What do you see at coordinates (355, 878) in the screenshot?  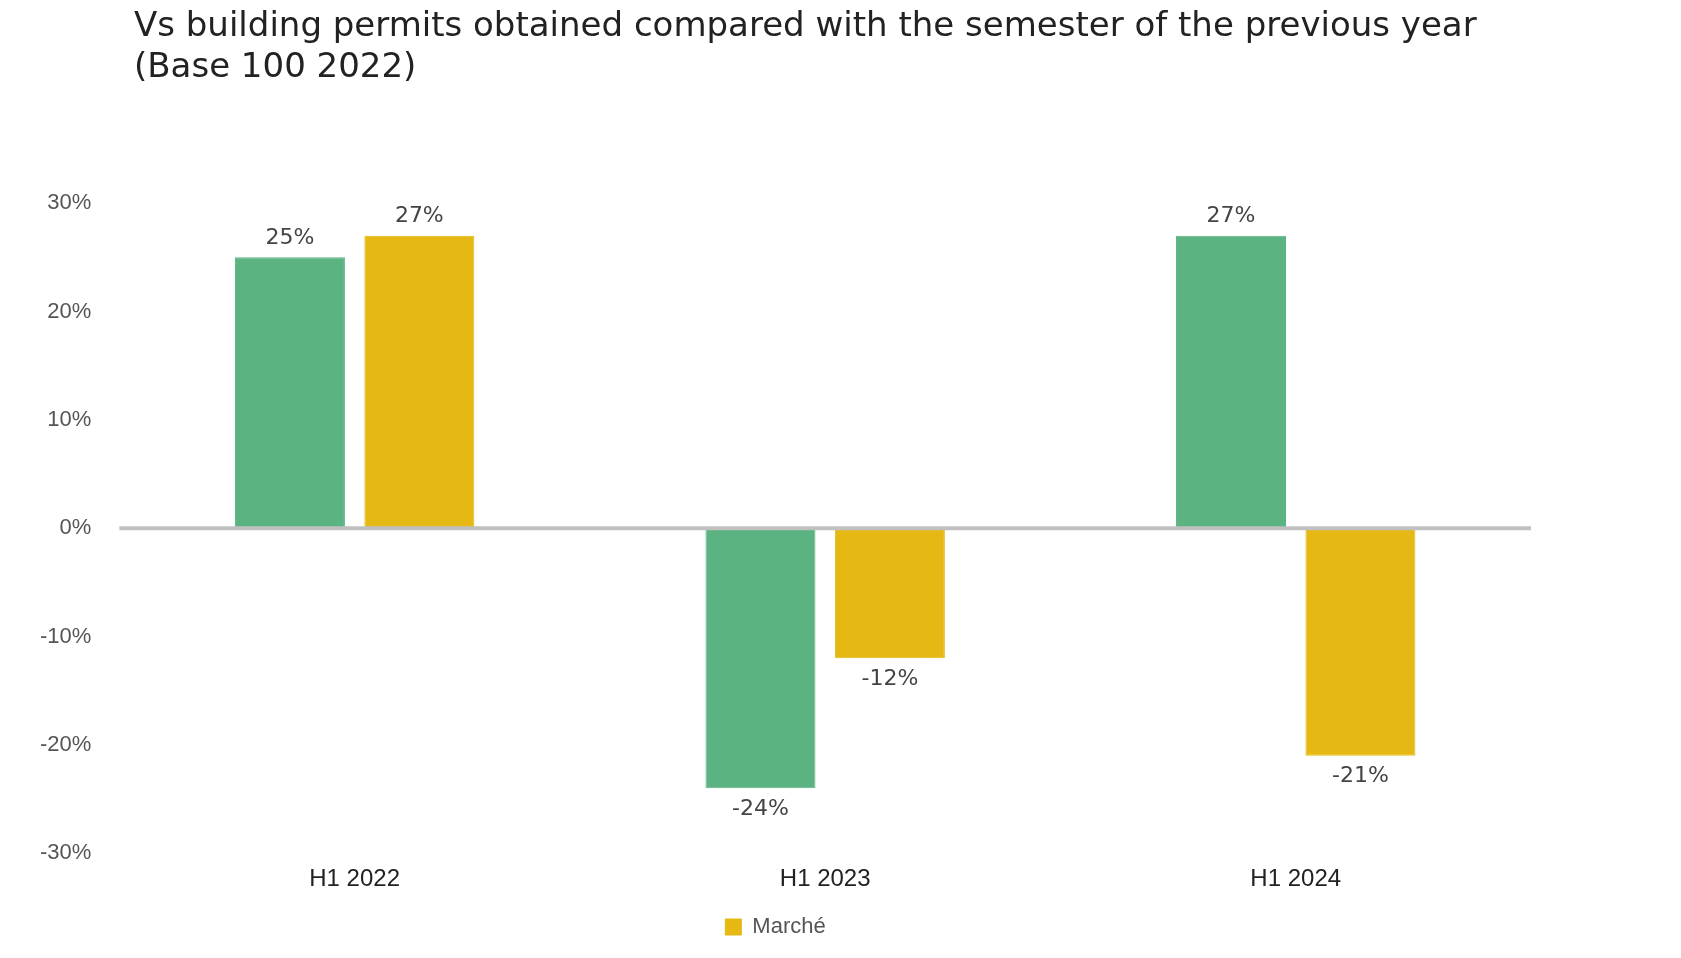 I see `x-tick-label: H1 2022` at bounding box center [355, 878].